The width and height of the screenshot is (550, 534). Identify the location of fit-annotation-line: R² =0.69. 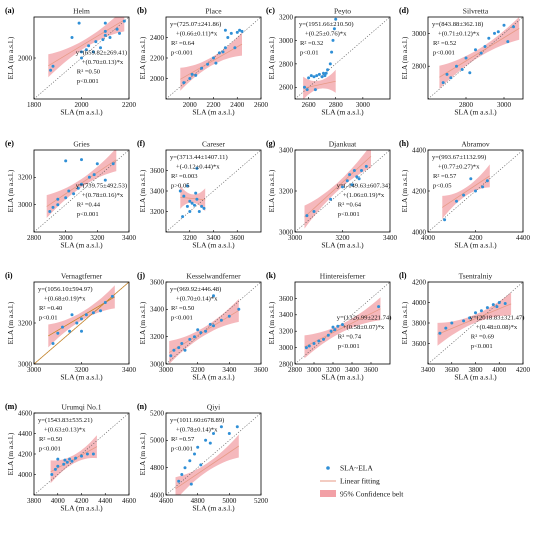
(483, 337).